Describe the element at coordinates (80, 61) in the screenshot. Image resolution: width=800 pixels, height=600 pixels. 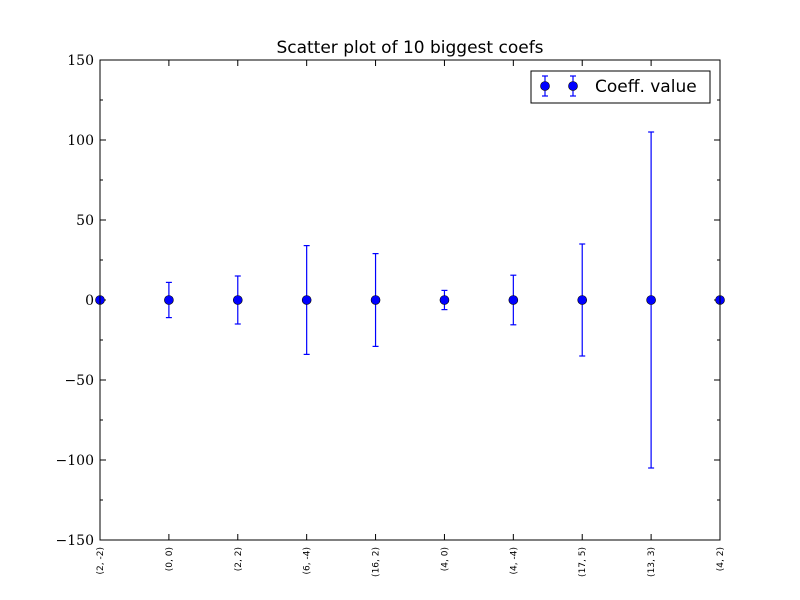
I see `y-tick-label: 150` at that location.